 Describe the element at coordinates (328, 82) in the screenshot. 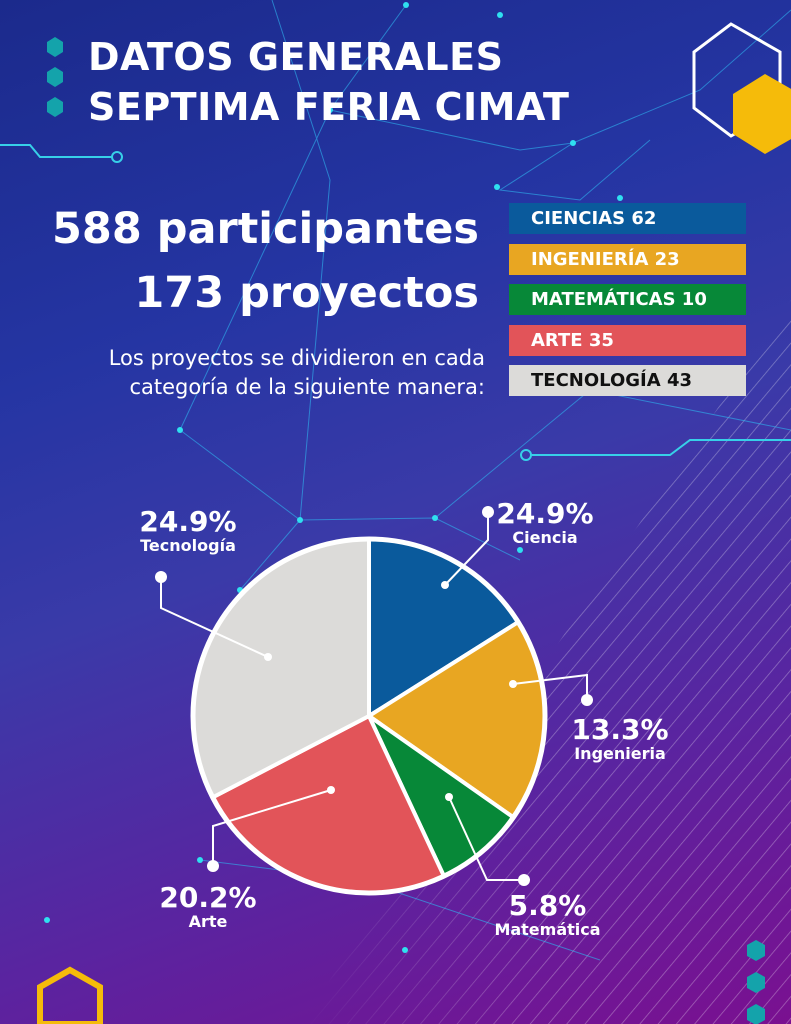

I see `page-title: DATOS GENERALES SEPTIMA FERIA CIMAT` at that location.